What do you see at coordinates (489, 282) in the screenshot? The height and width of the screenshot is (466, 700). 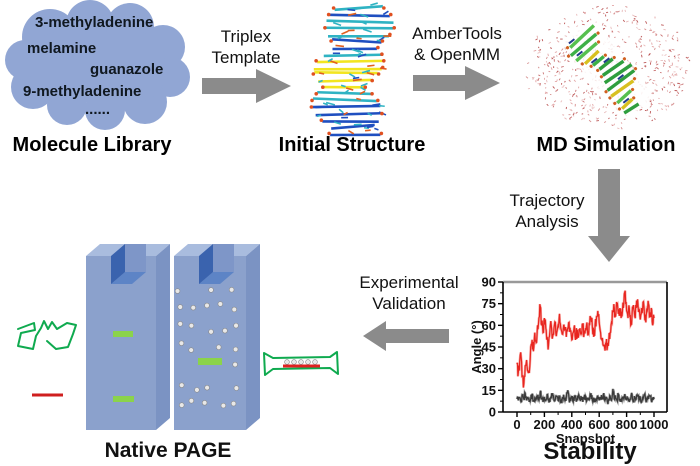 I see `svg-text: 90` at bounding box center [489, 282].